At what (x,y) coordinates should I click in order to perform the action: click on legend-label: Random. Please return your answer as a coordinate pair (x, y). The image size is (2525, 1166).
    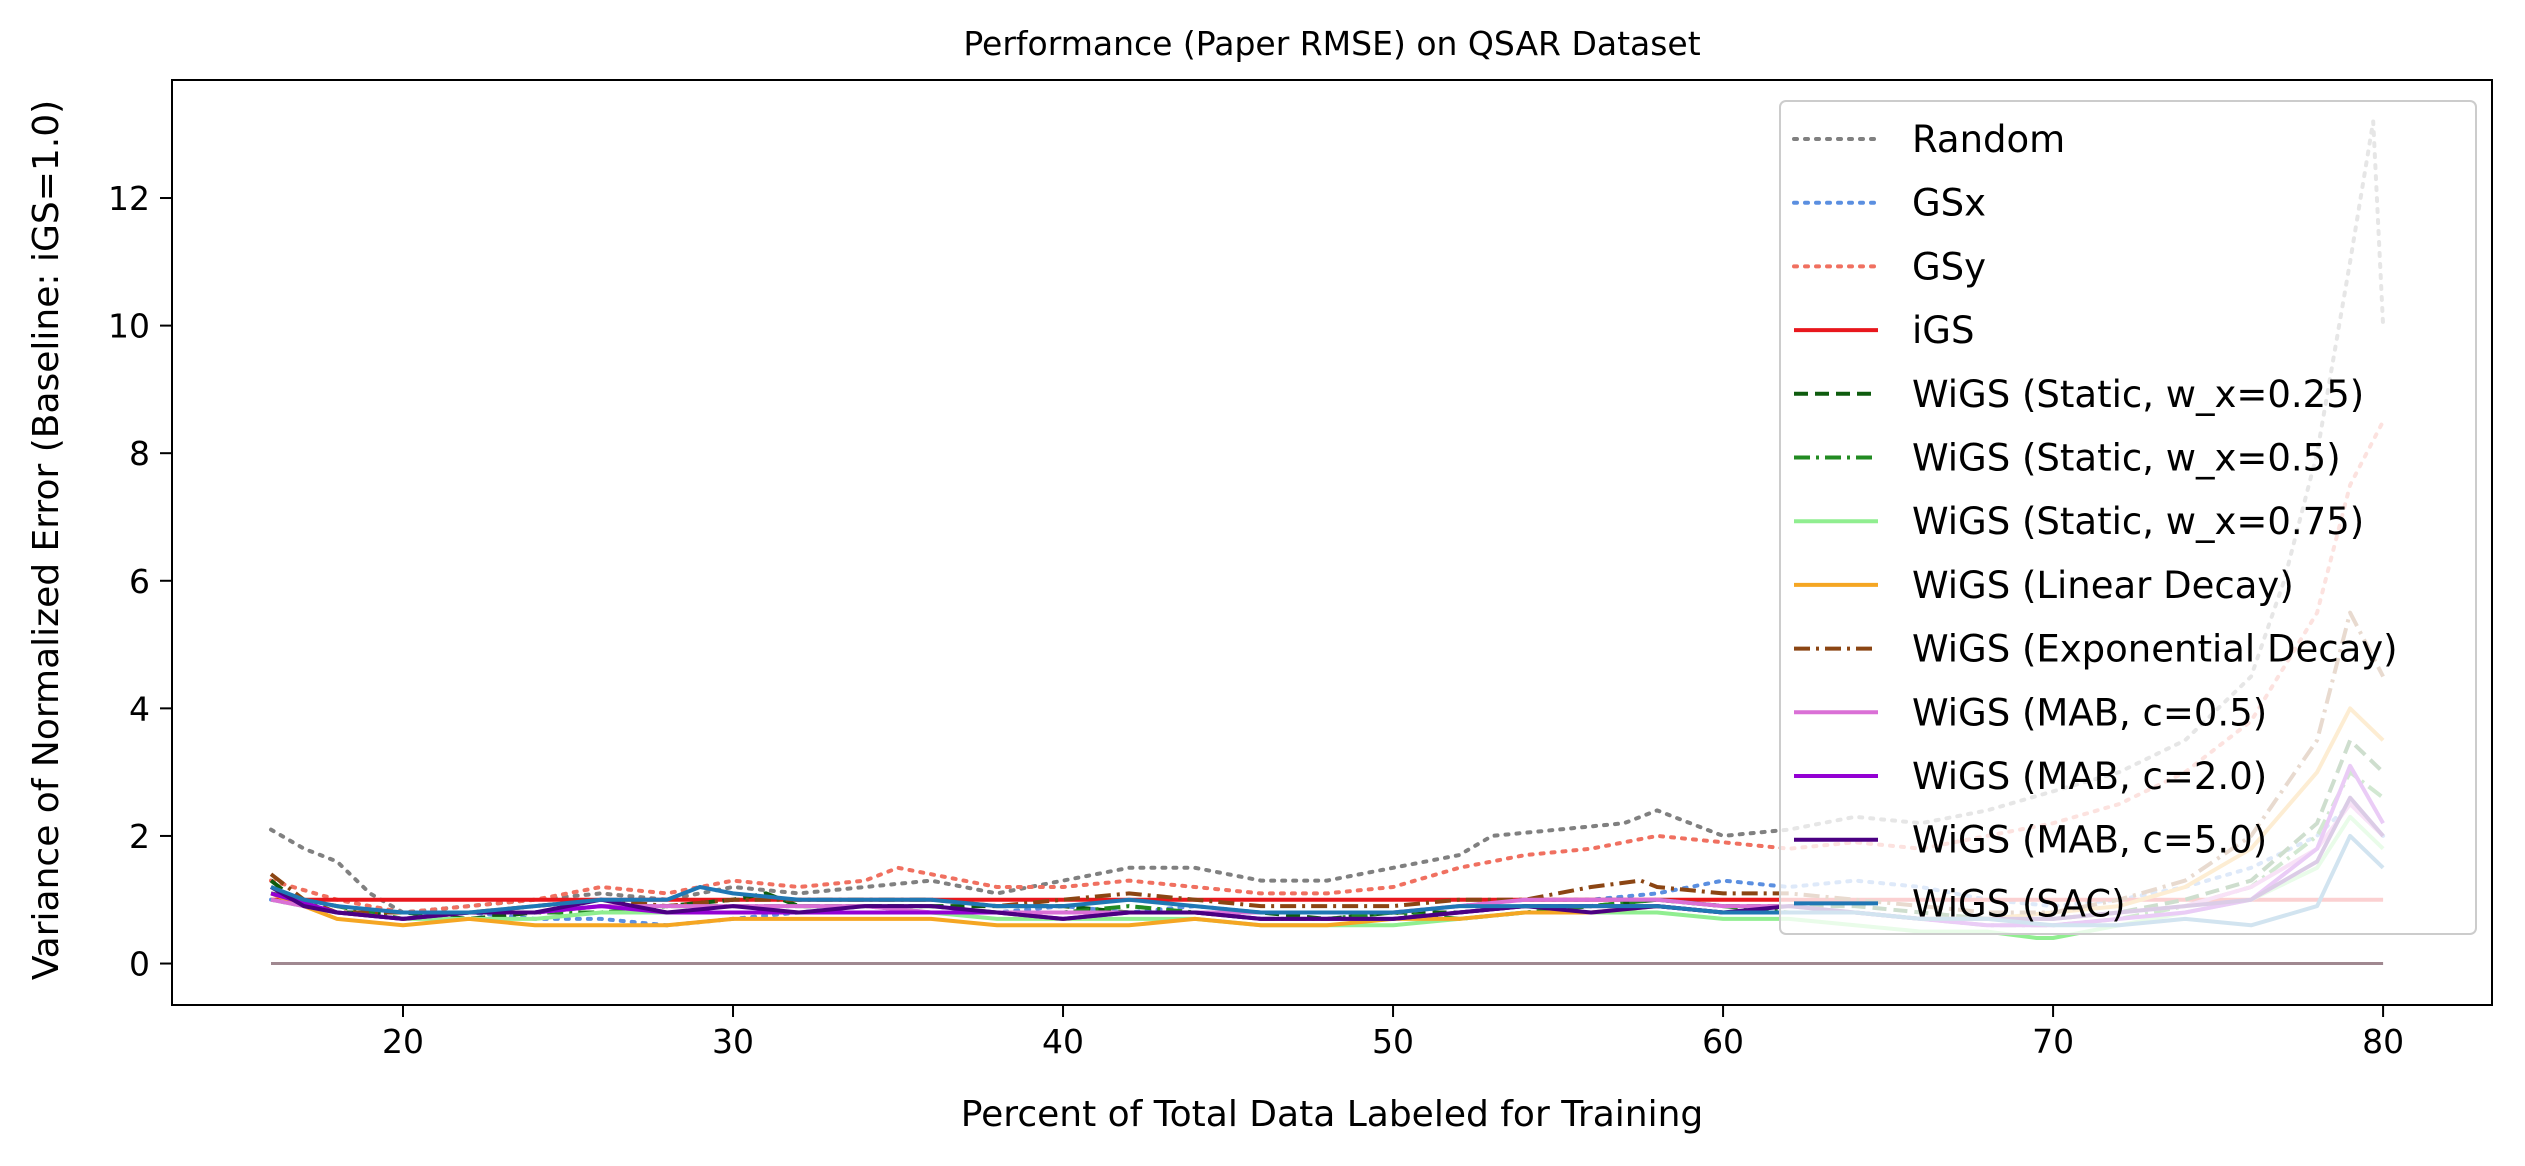
    Looking at the image, I should click on (1988, 139).